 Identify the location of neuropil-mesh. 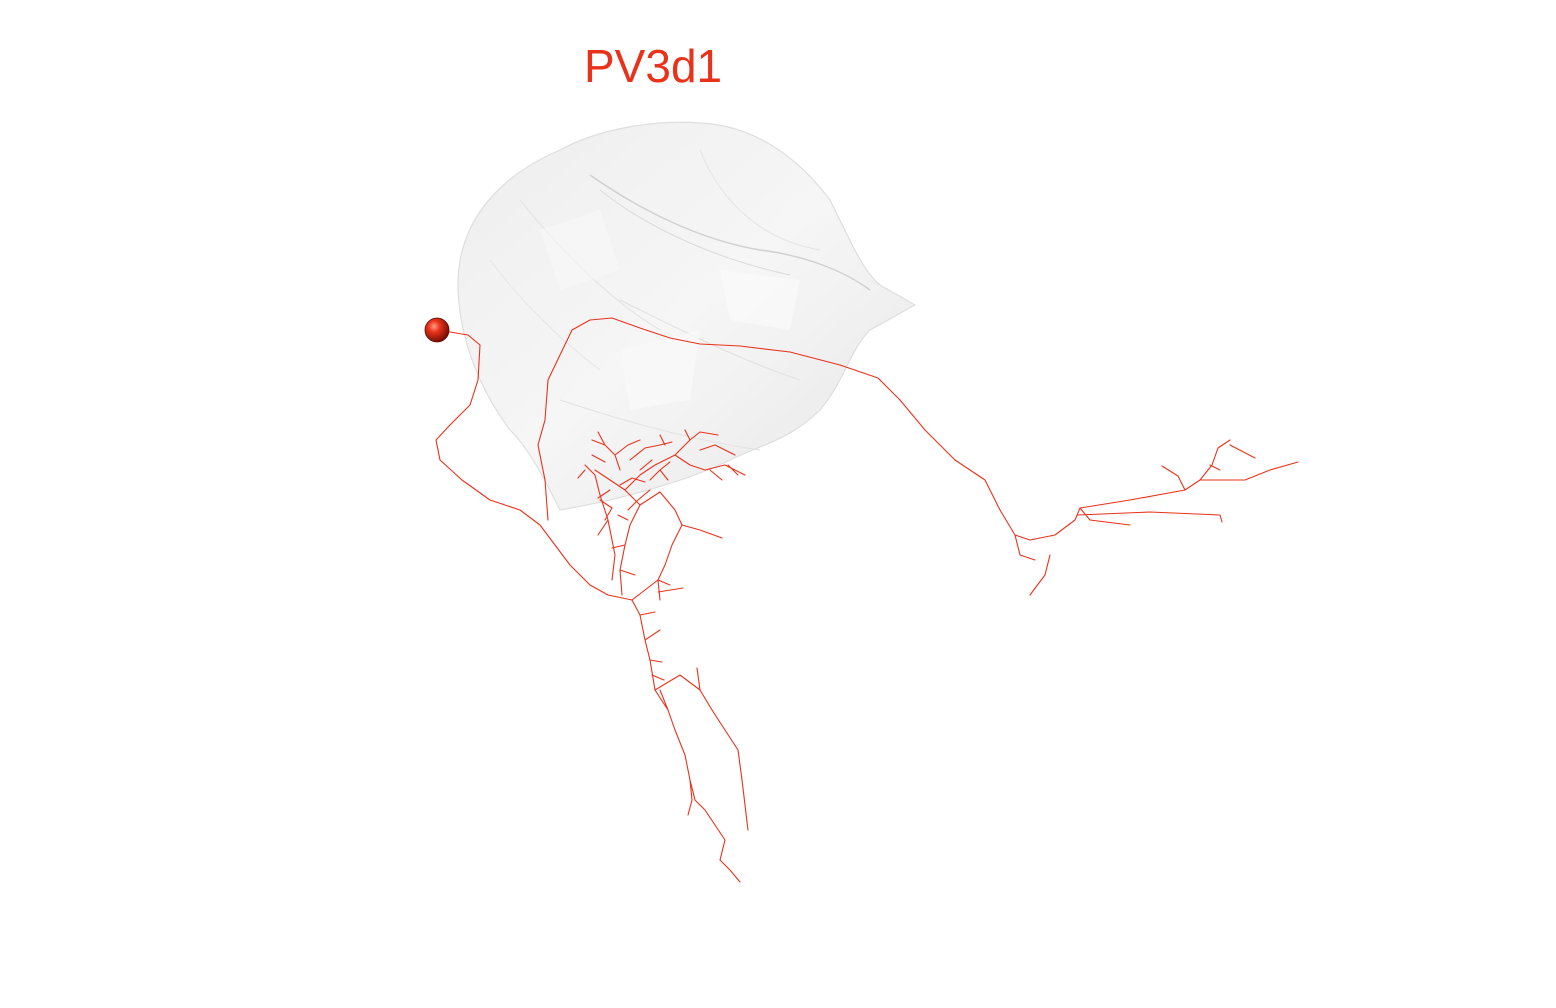
(687, 316).